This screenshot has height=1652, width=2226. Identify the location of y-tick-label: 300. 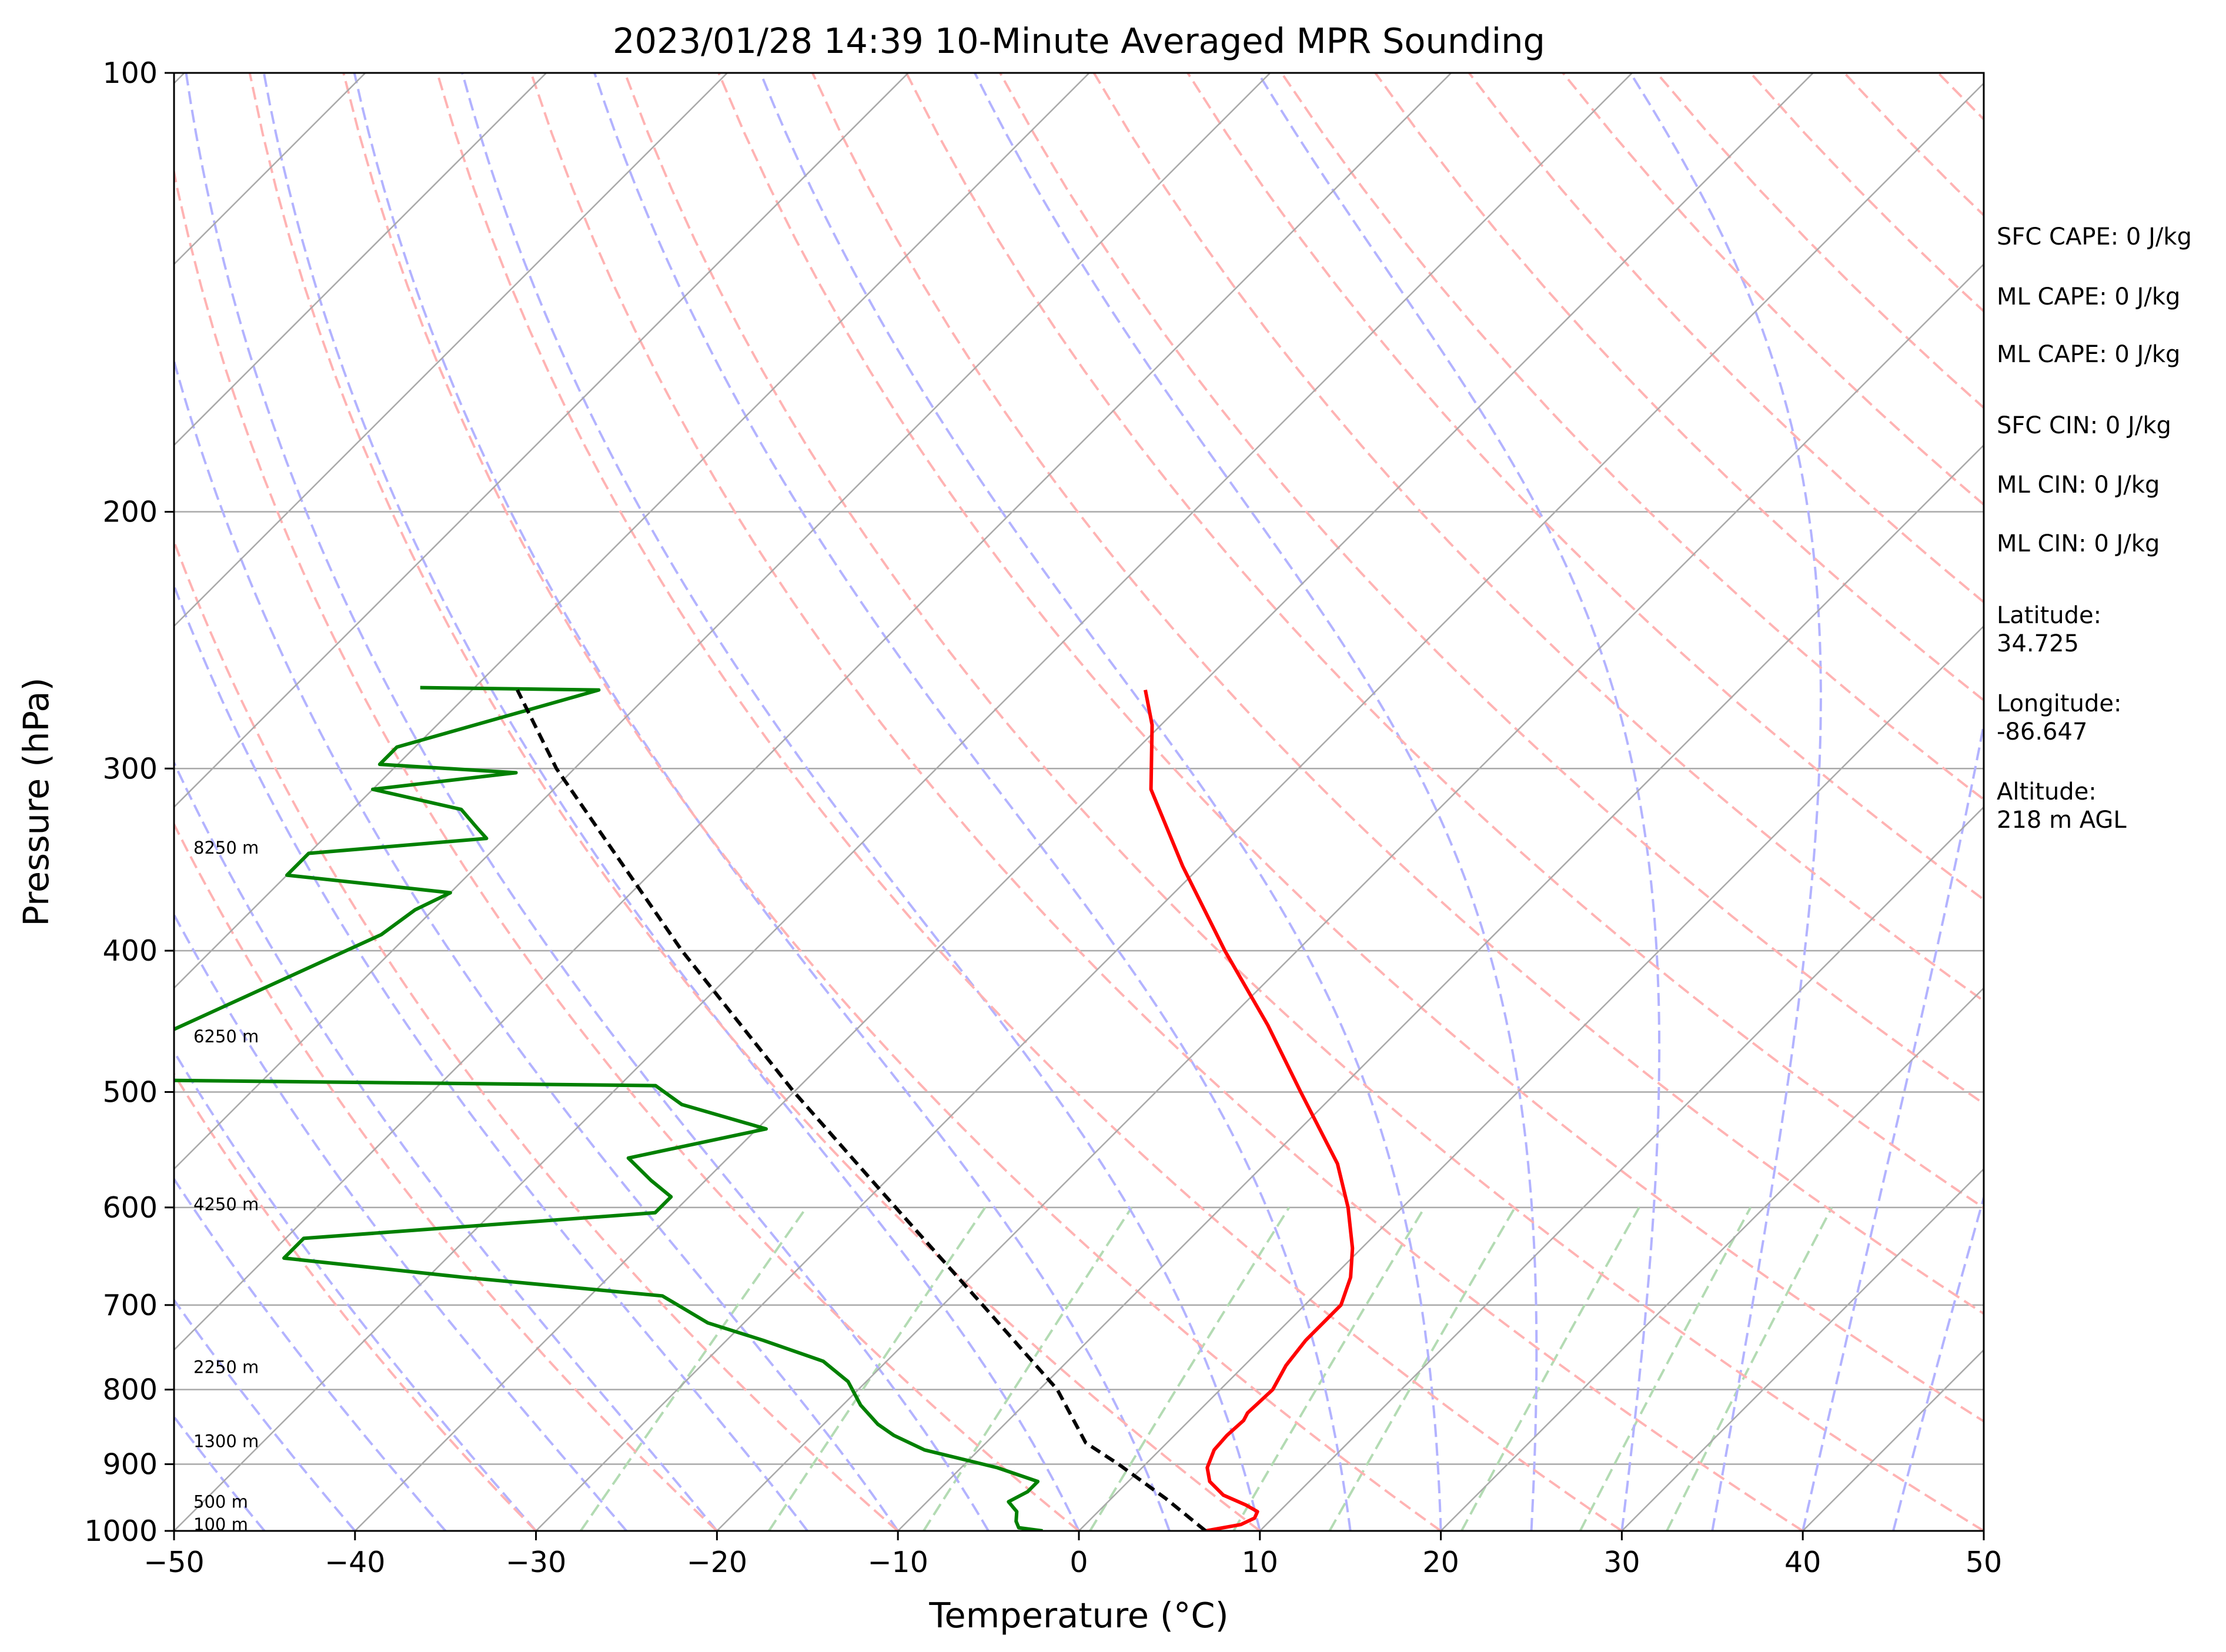
(130, 769).